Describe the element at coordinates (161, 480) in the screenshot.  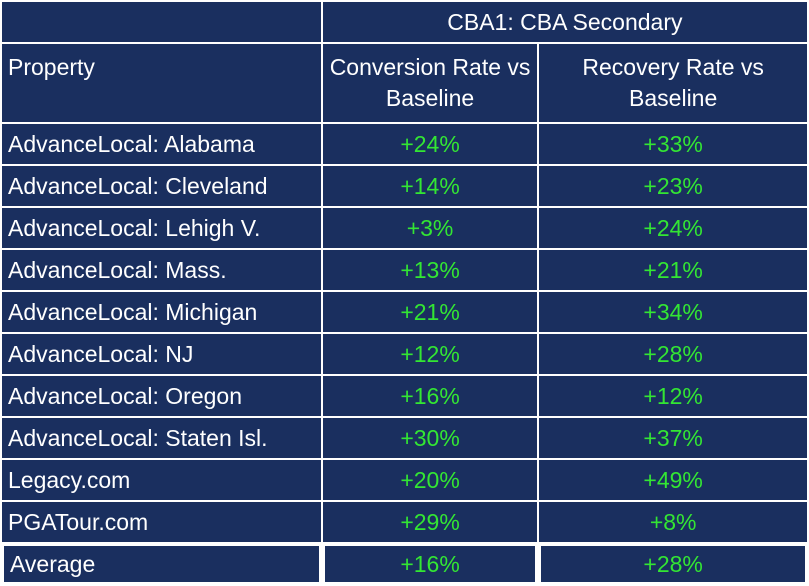
I see `property-cell: Legacy.com` at that location.